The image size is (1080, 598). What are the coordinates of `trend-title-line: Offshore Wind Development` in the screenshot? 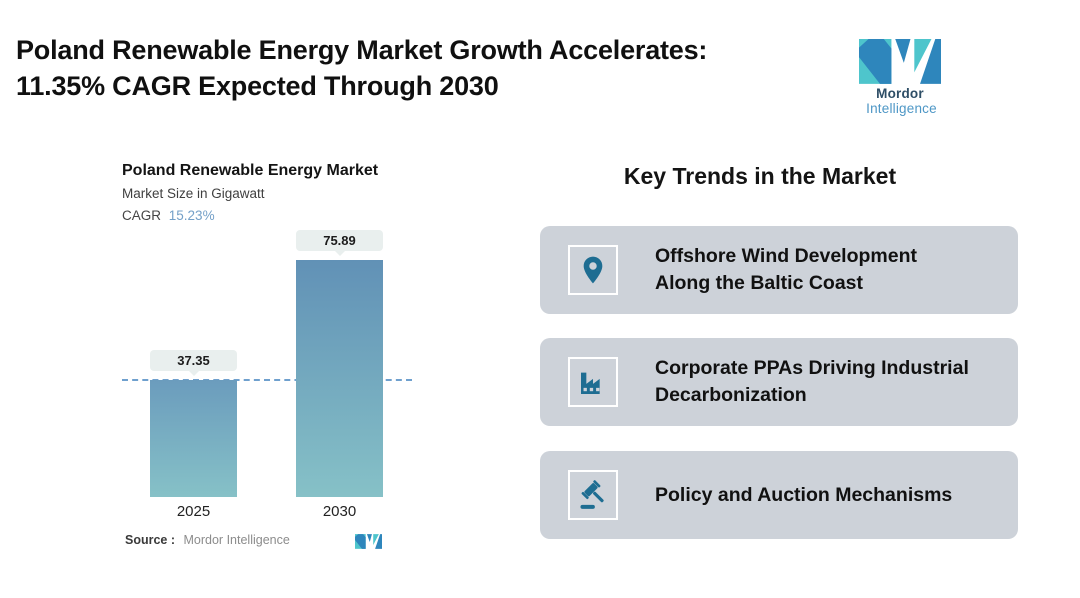 It's located at (786, 256).